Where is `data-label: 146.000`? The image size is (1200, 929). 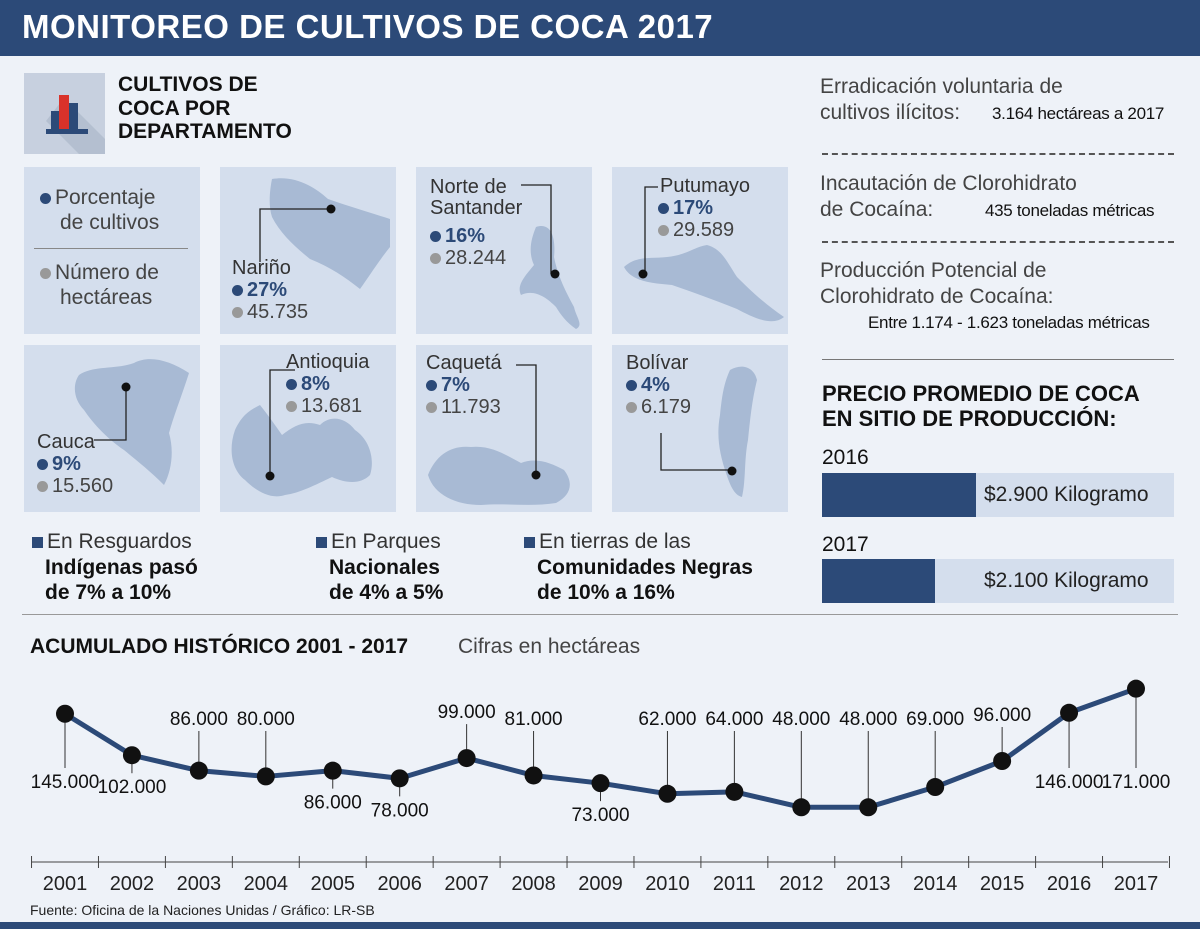 data-label: 146.000 is located at coordinates (1069, 782).